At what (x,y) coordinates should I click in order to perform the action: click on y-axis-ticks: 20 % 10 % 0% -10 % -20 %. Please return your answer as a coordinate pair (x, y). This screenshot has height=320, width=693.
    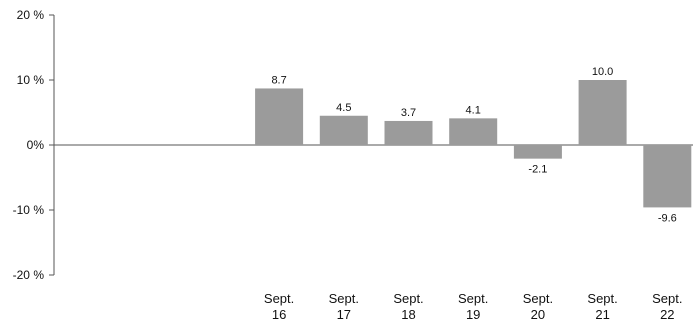
    Looking at the image, I should click on (33, 145).